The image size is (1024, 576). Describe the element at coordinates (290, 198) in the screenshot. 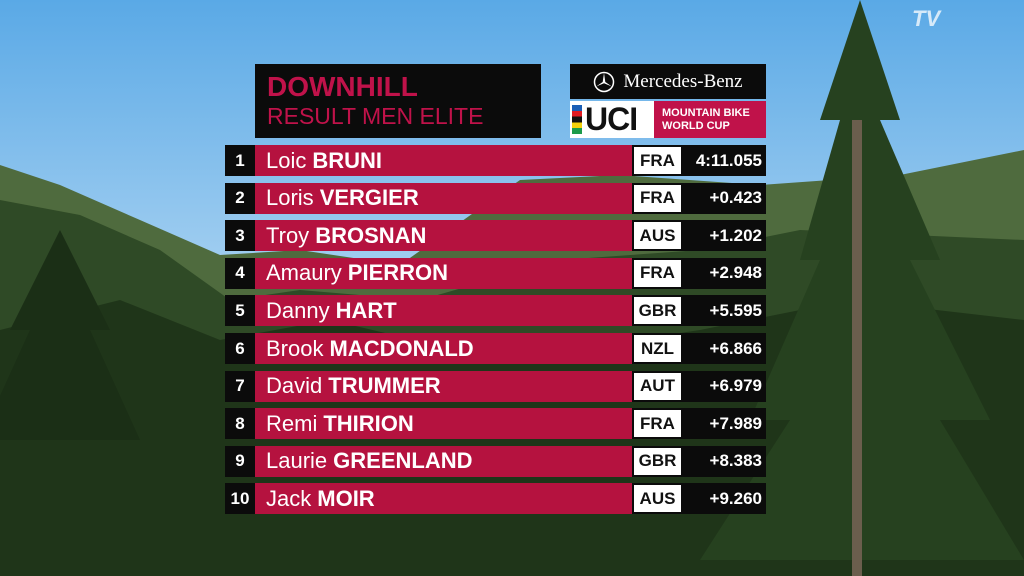

I see `first-name: Loris` at that location.